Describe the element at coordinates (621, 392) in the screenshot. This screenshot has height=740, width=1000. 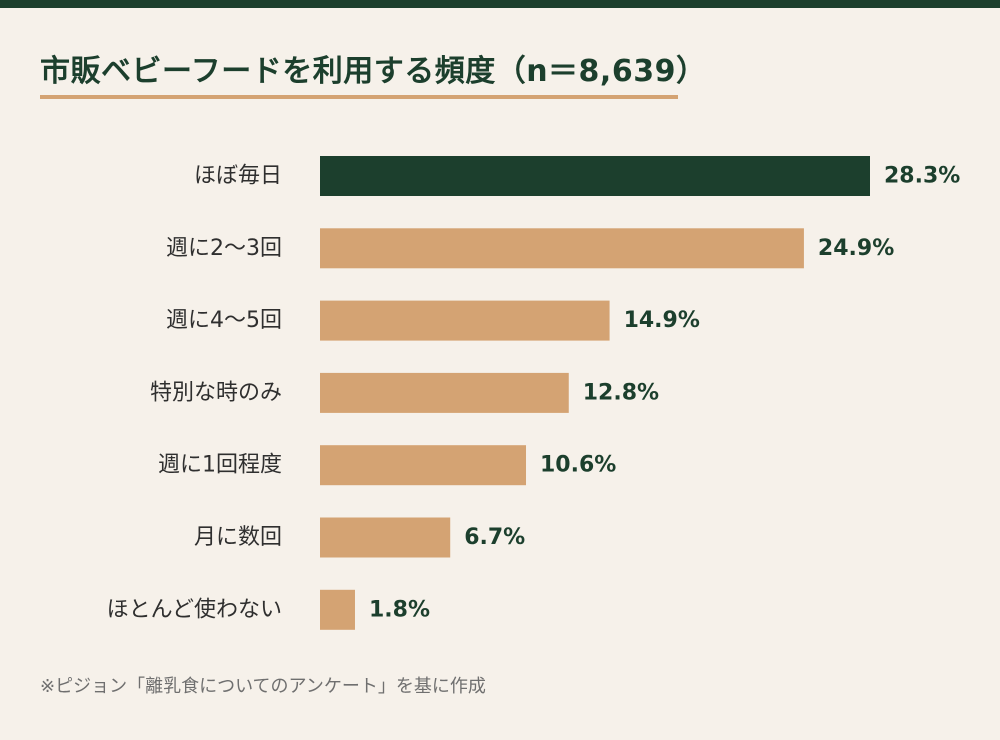
I see `value-label: 12.8%` at that location.